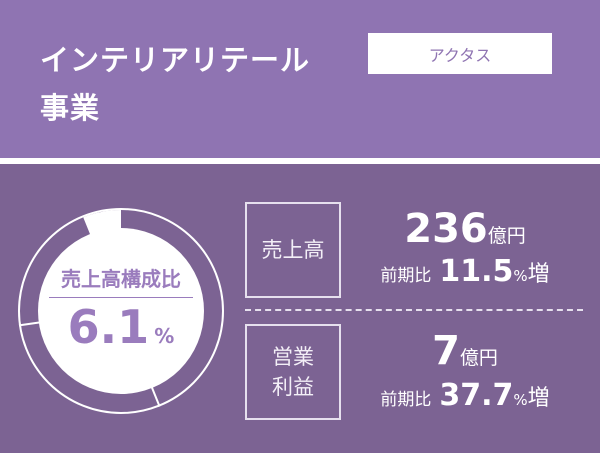 This screenshot has width=600, height=453. I want to click on operating-profit-yoy: 前期比 37.7%増, so click(465, 395).